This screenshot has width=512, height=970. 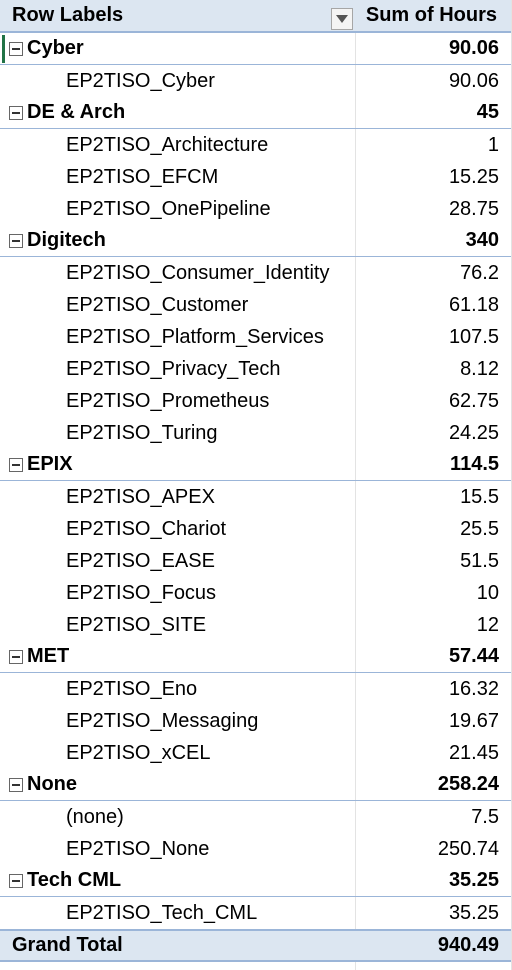 I want to click on item-row: EP2TISO_Eno 16.32, so click(x=255, y=689).